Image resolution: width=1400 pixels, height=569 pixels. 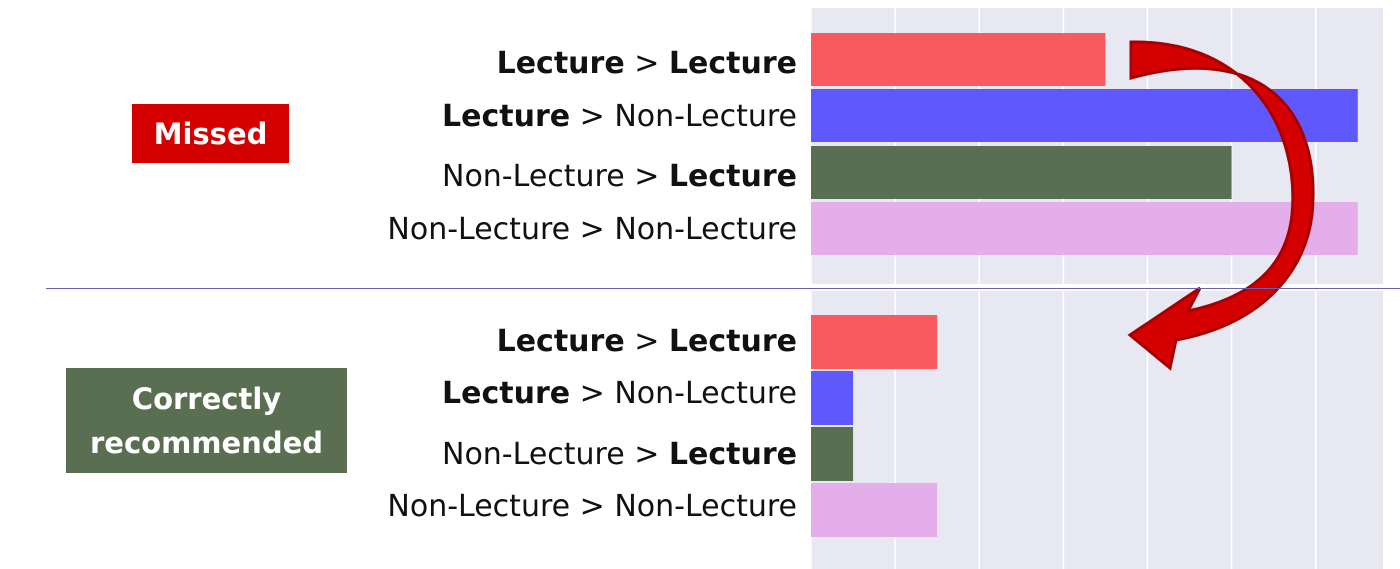 What do you see at coordinates (206, 442) in the screenshot?
I see `correct-badge-line-2: recommended` at bounding box center [206, 442].